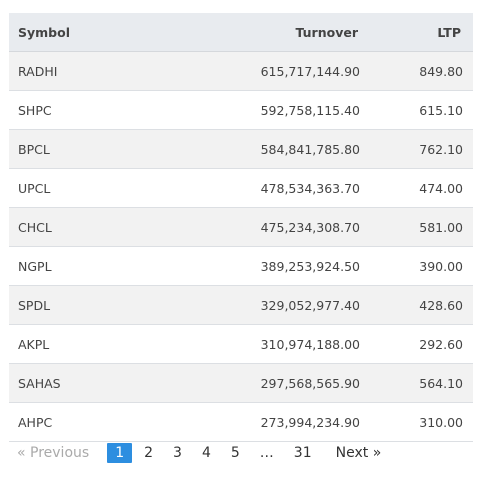  Describe the element at coordinates (416, 383) in the screenshot. I see `cell-ltp: 564.10` at that location.